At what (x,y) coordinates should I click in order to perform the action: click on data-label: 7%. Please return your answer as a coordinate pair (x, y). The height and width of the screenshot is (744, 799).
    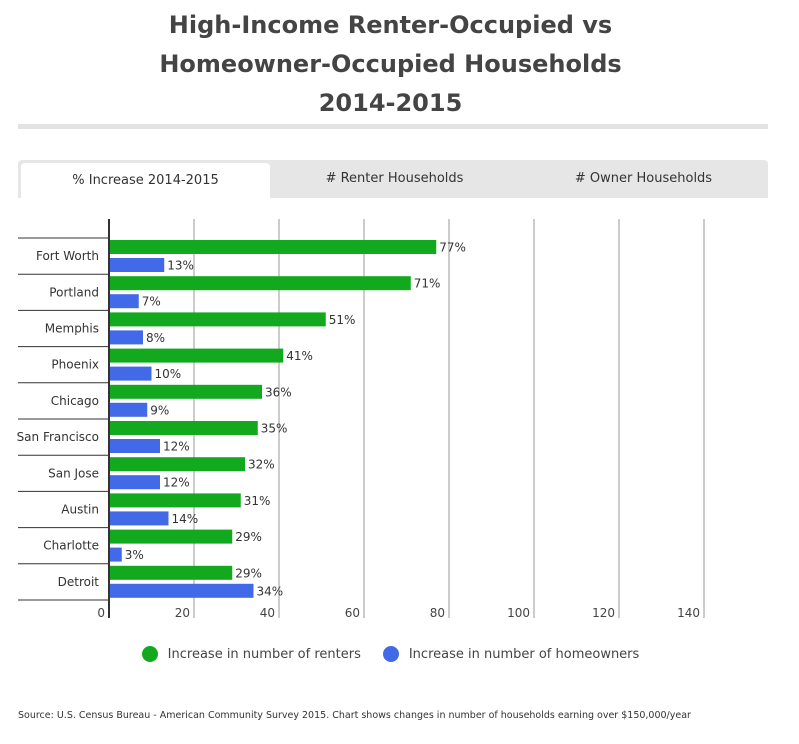
    Looking at the image, I should click on (151, 302).